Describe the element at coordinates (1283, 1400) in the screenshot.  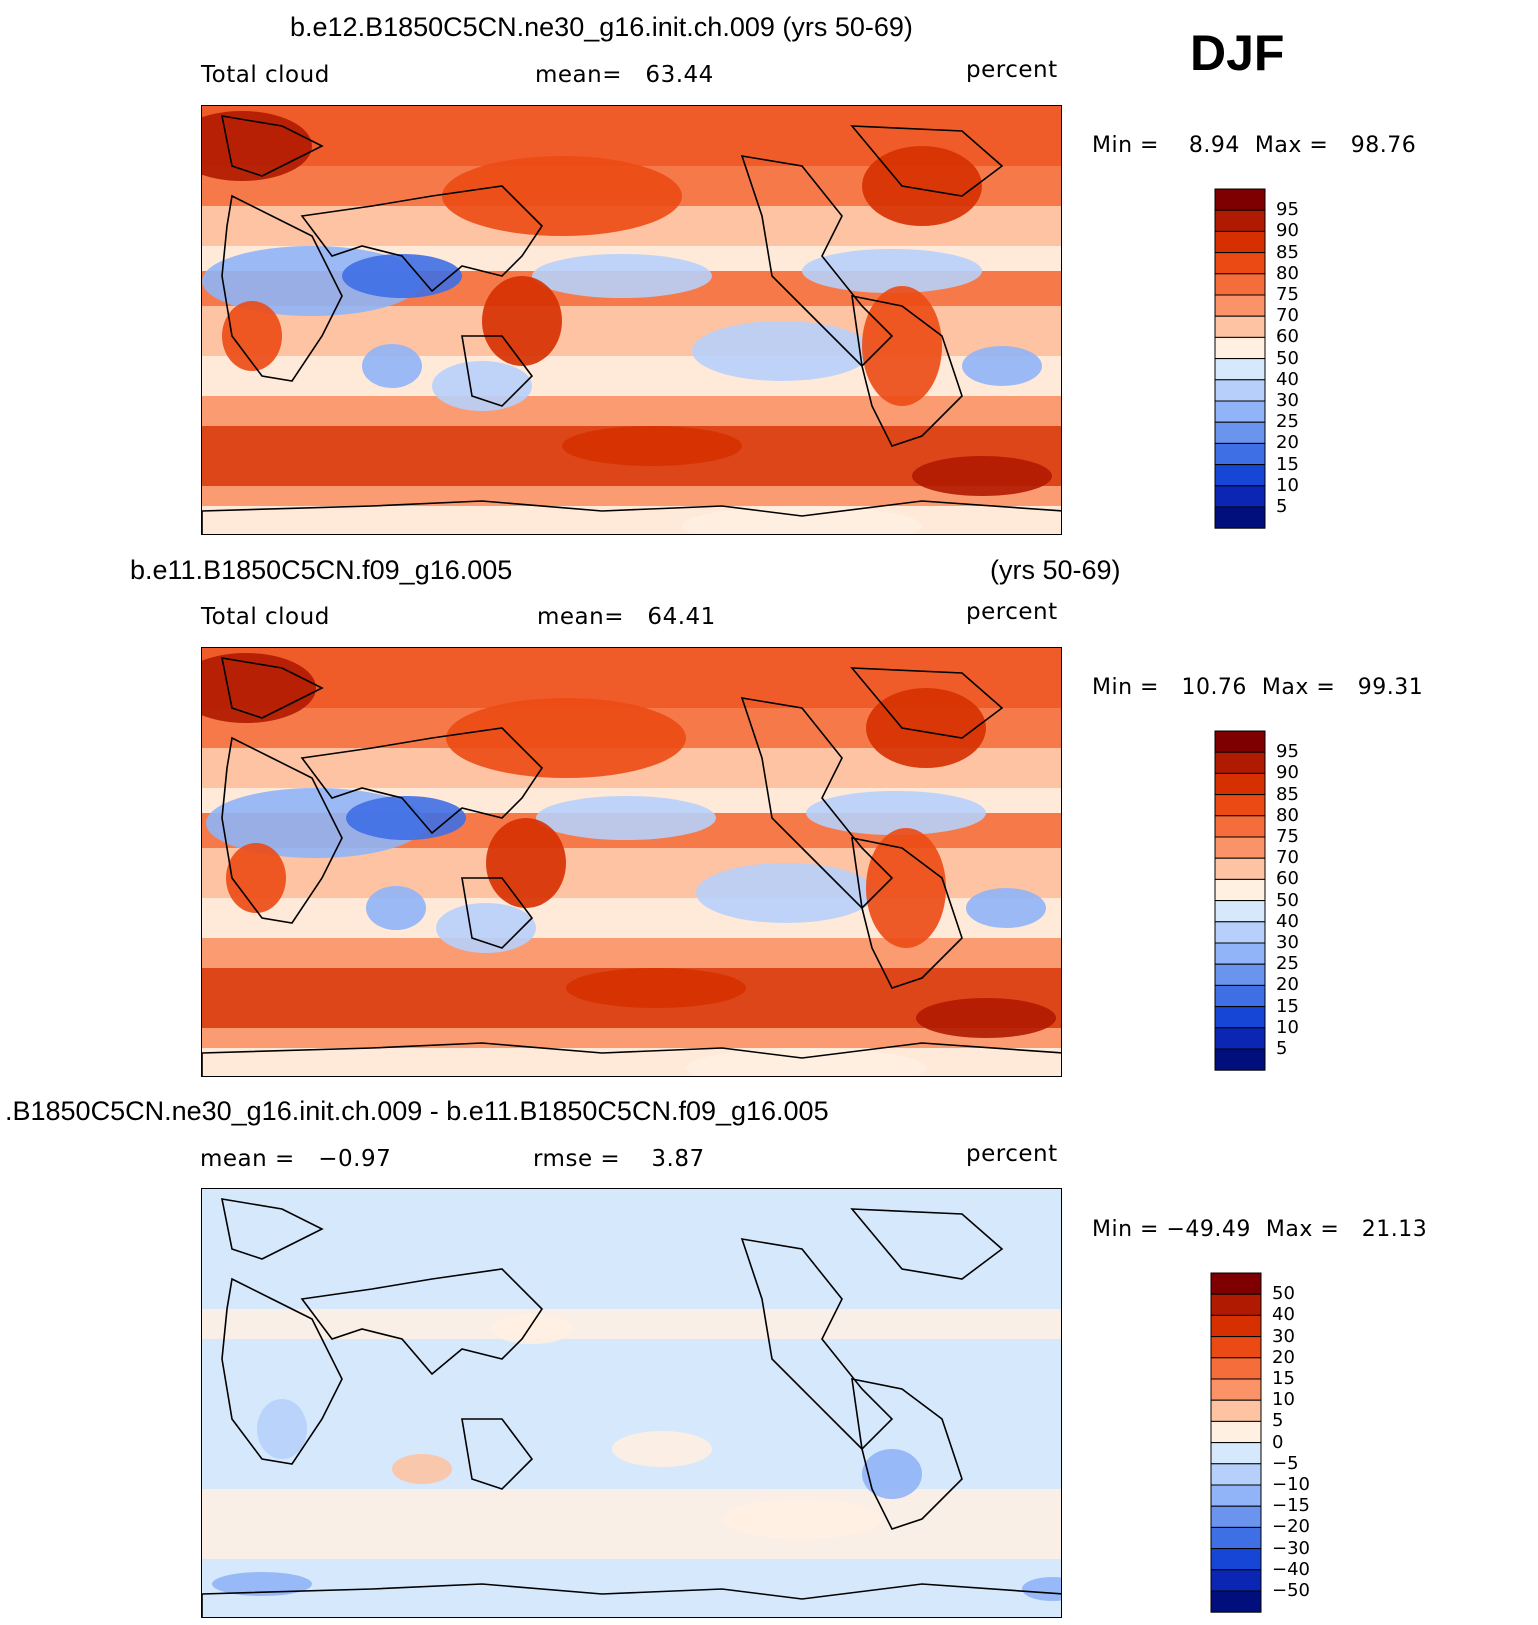
I see `colorbar-tick-label: 10` at that location.